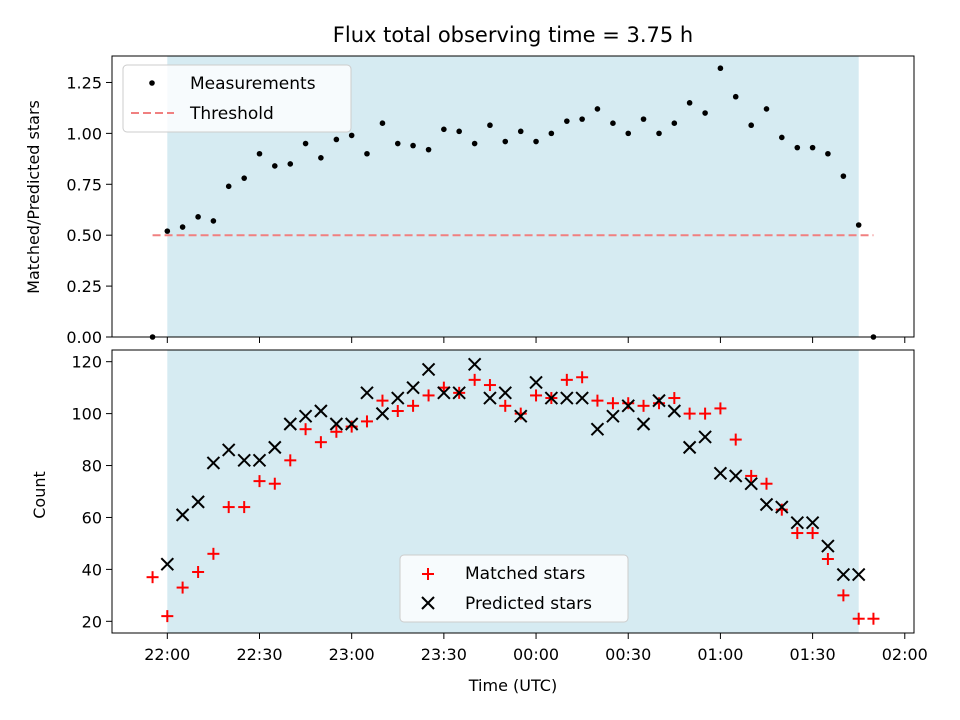 Image resolution: width=960 pixels, height=720 pixels. What do you see at coordinates (259, 654) in the screenshot?
I see `count-x-tick-label: 22:30` at bounding box center [259, 654].